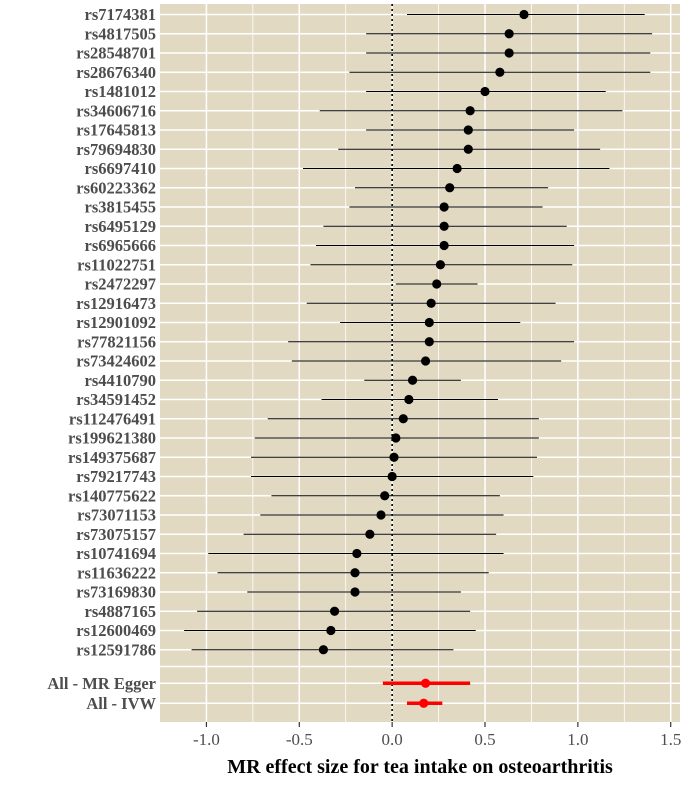 This screenshot has height=785, width=685. Describe the element at coordinates (116, 264) in the screenshot. I see `snp-label: rs11022751` at that location.